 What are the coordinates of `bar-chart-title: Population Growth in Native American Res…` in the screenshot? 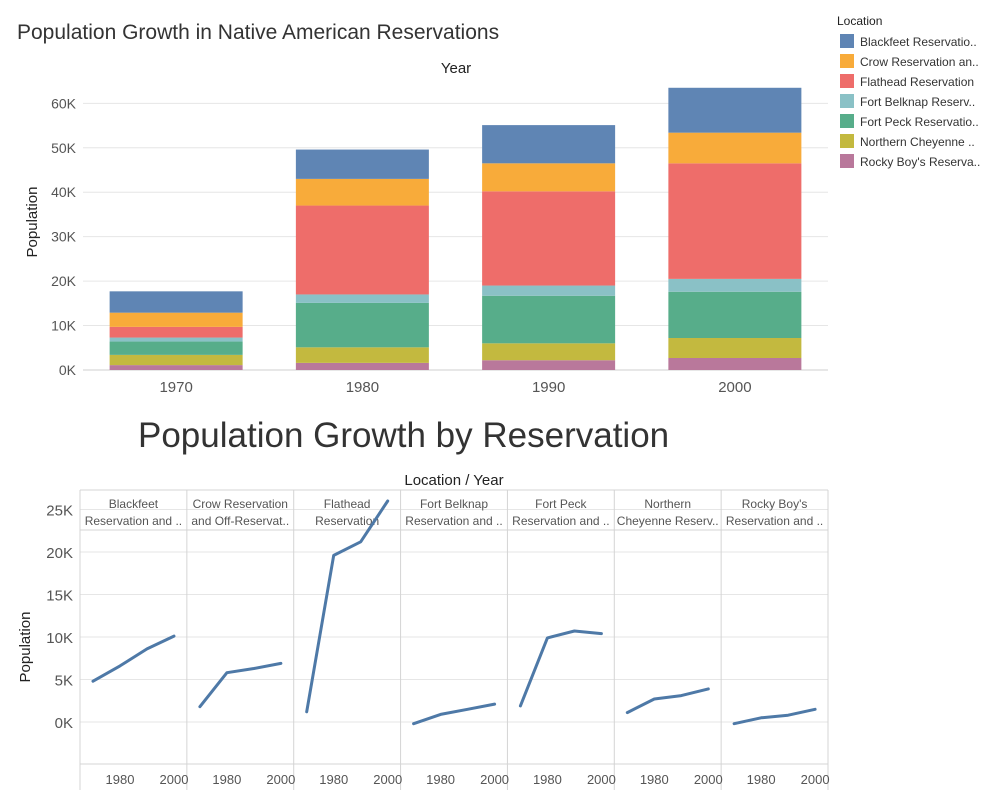 It's located at (258, 32).